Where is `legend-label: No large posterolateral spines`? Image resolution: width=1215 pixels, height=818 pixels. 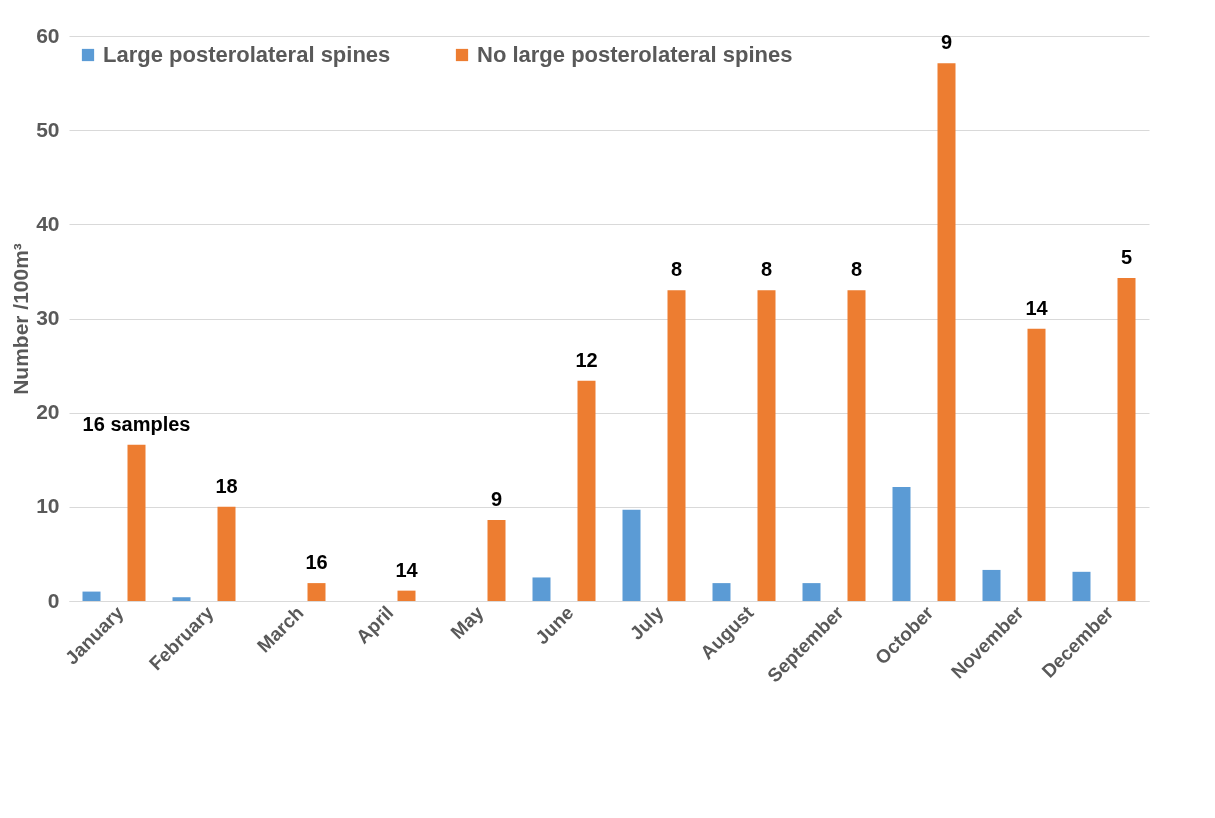
legend-label: No large posterolateral spines is located at coordinates (635, 54).